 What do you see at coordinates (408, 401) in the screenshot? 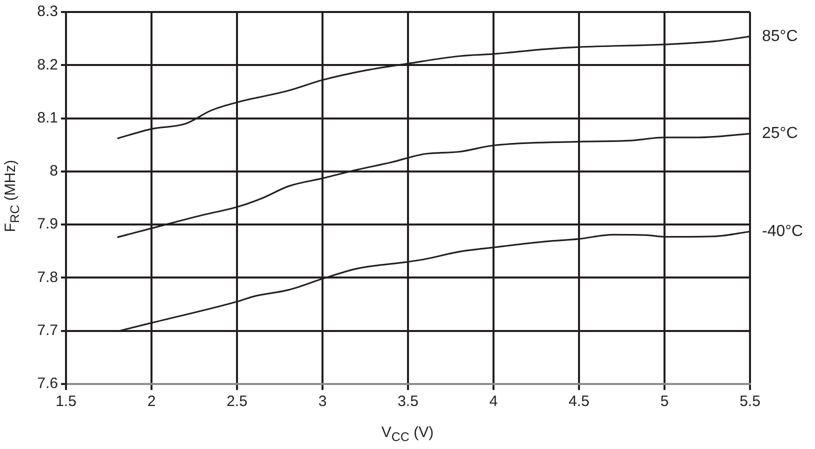
I see `x-tick-label: 3.5` at bounding box center [408, 401].